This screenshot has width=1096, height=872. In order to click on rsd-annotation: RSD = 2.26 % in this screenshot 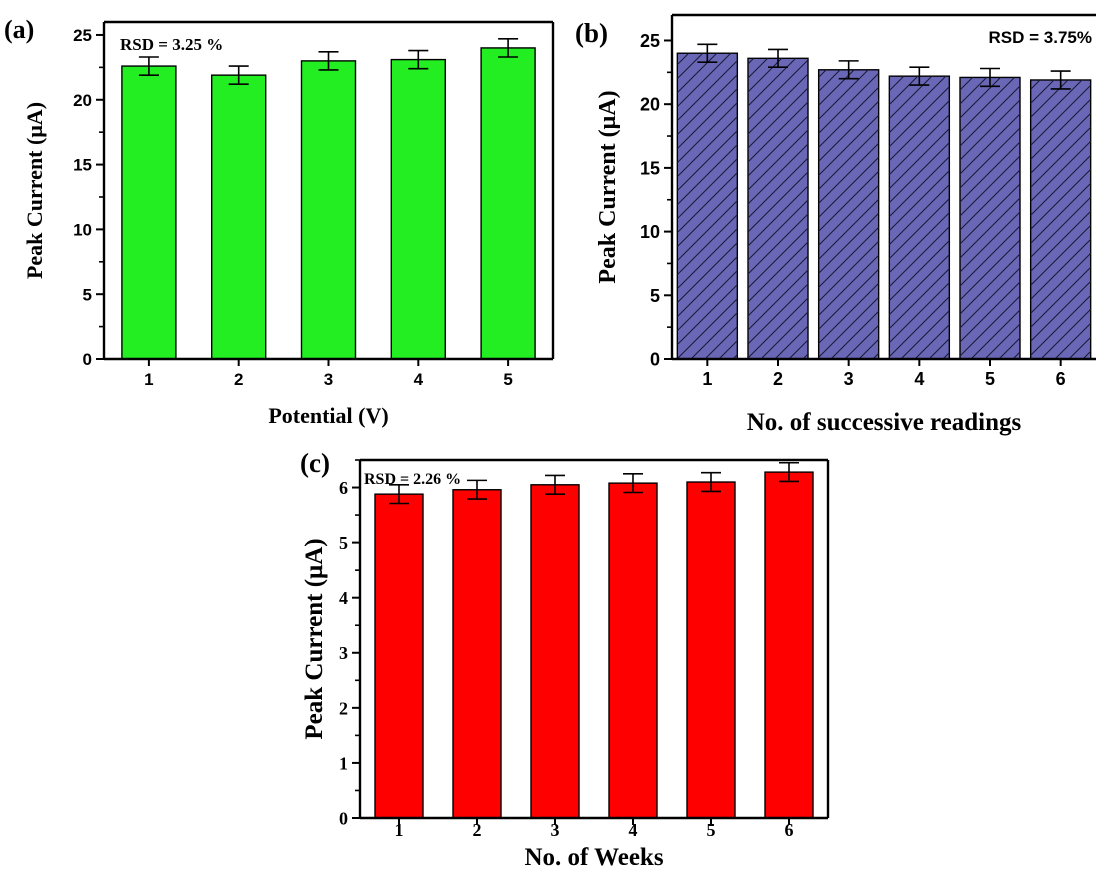, I will do `click(412, 479)`.